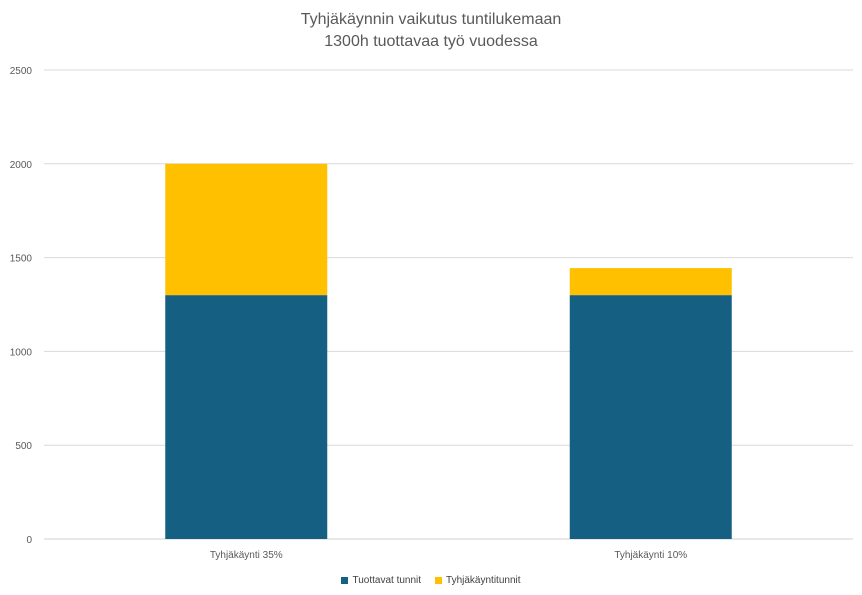 The image size is (862, 595). I want to click on y-tick-label: 1000, so click(21, 352).